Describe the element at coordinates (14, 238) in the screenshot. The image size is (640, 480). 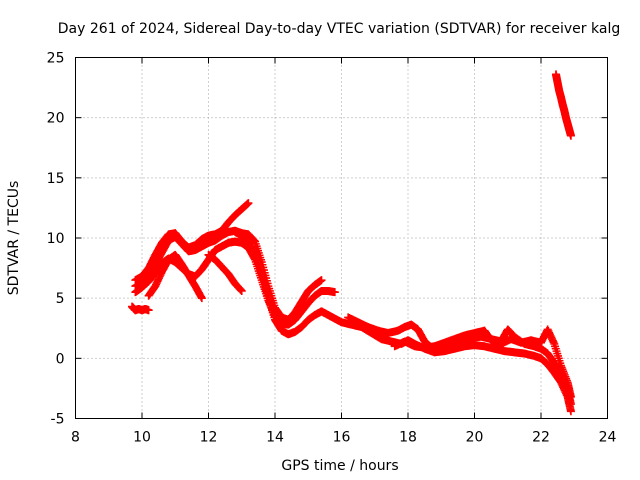
I see `y-axis-title: SDTVAR / TECUs` at that location.